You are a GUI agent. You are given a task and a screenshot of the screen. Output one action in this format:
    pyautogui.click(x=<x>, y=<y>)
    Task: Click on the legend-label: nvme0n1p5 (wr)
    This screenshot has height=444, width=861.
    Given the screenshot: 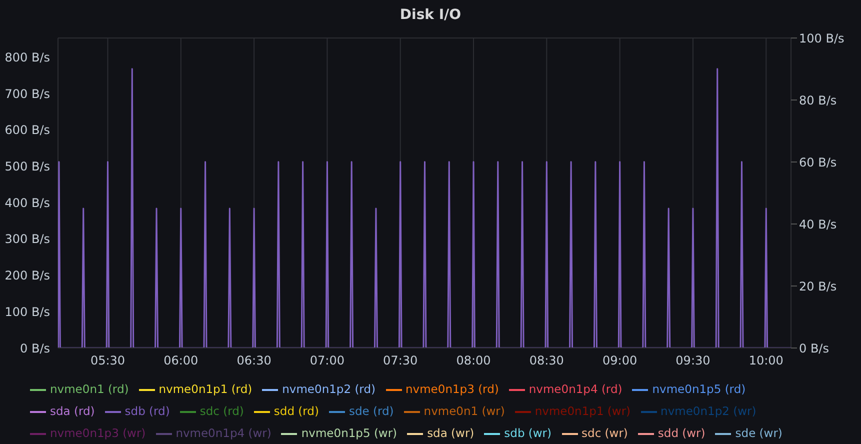 What is the action you would take?
    pyautogui.click(x=349, y=433)
    